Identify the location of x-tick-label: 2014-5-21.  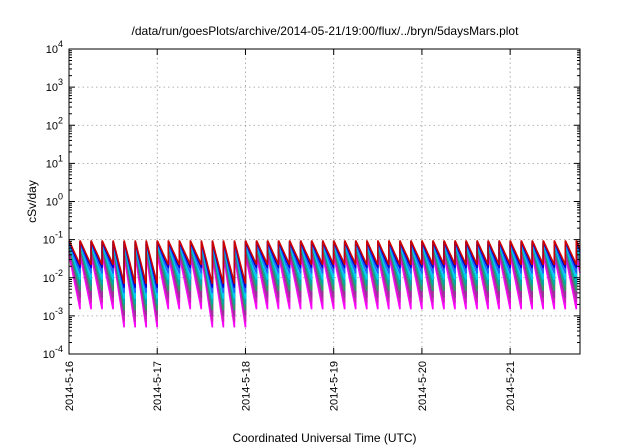
(511, 386).